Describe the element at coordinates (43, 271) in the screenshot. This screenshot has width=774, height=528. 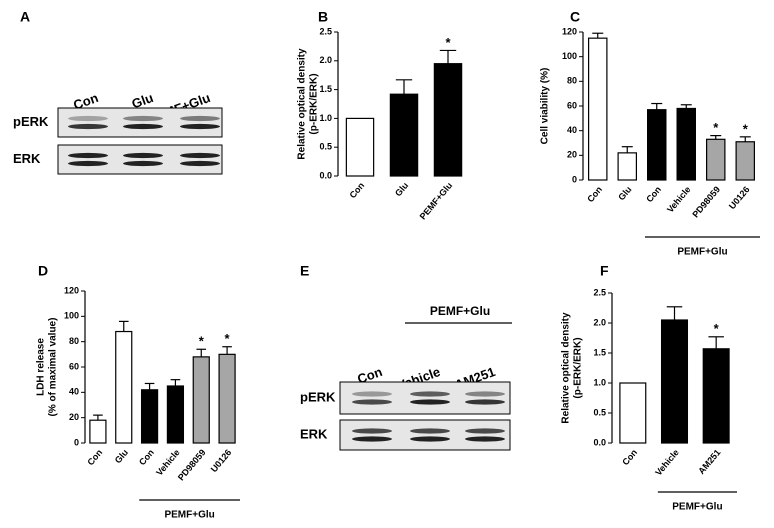
I see `panel-label: D` at that location.